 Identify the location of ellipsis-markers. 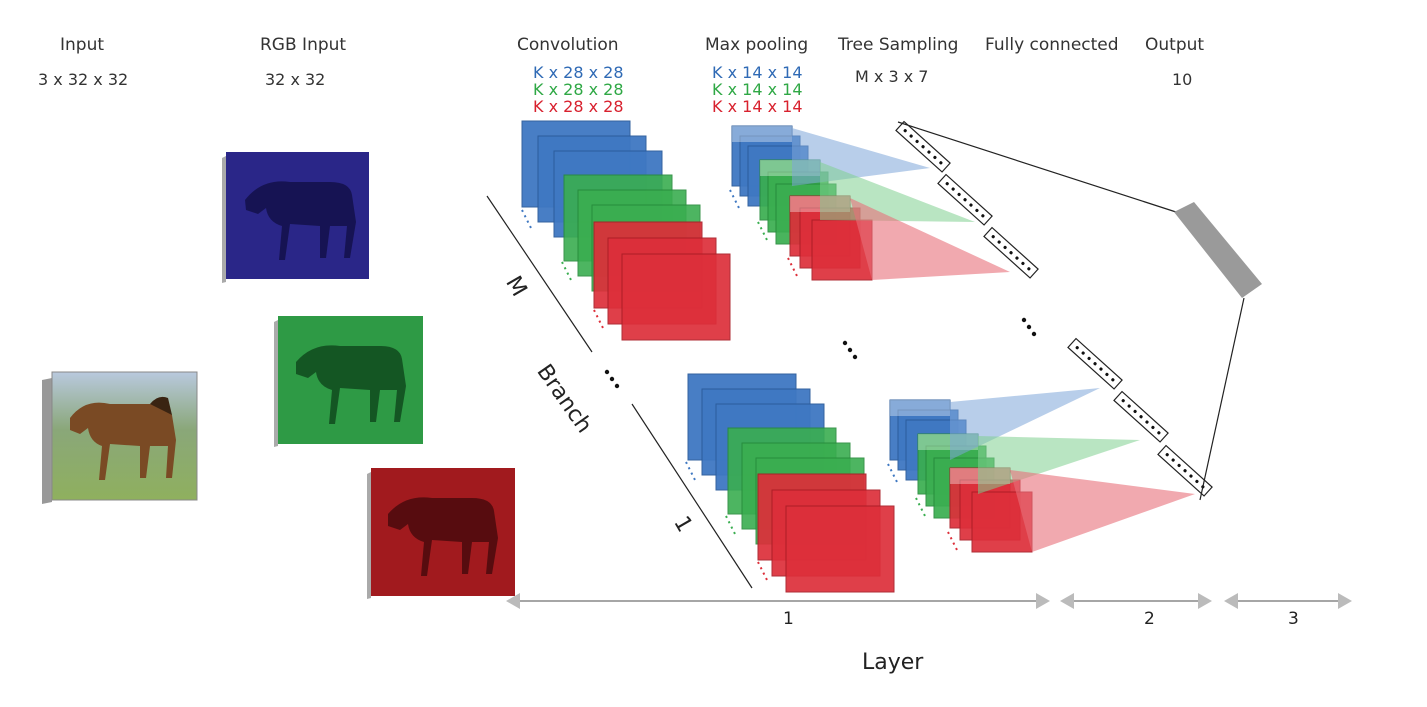
(820, 353).